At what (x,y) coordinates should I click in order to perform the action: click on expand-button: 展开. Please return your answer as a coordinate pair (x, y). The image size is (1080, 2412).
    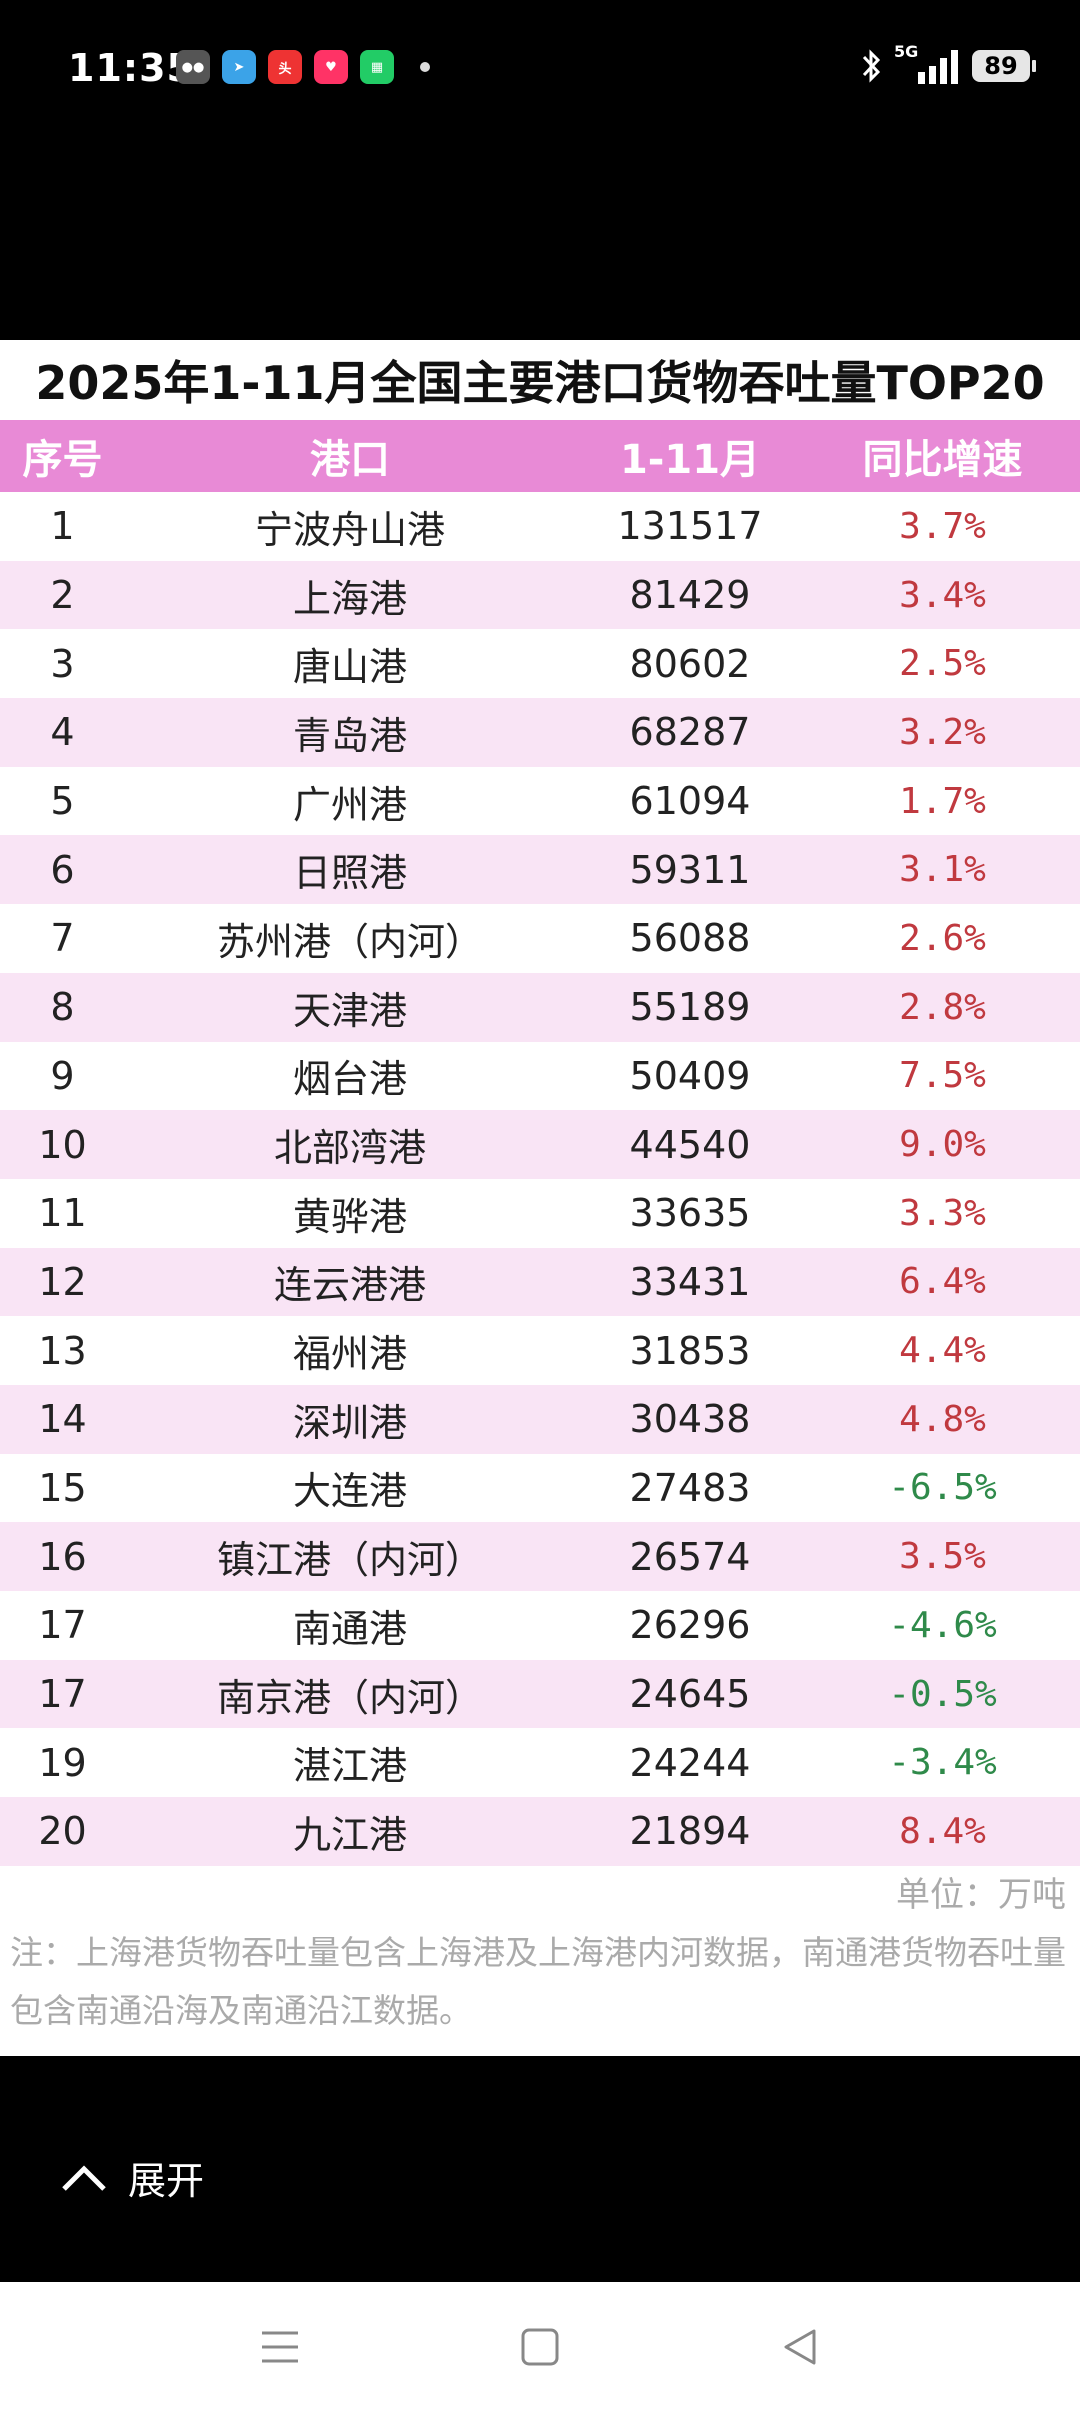
    Looking at the image, I should click on (132, 2177).